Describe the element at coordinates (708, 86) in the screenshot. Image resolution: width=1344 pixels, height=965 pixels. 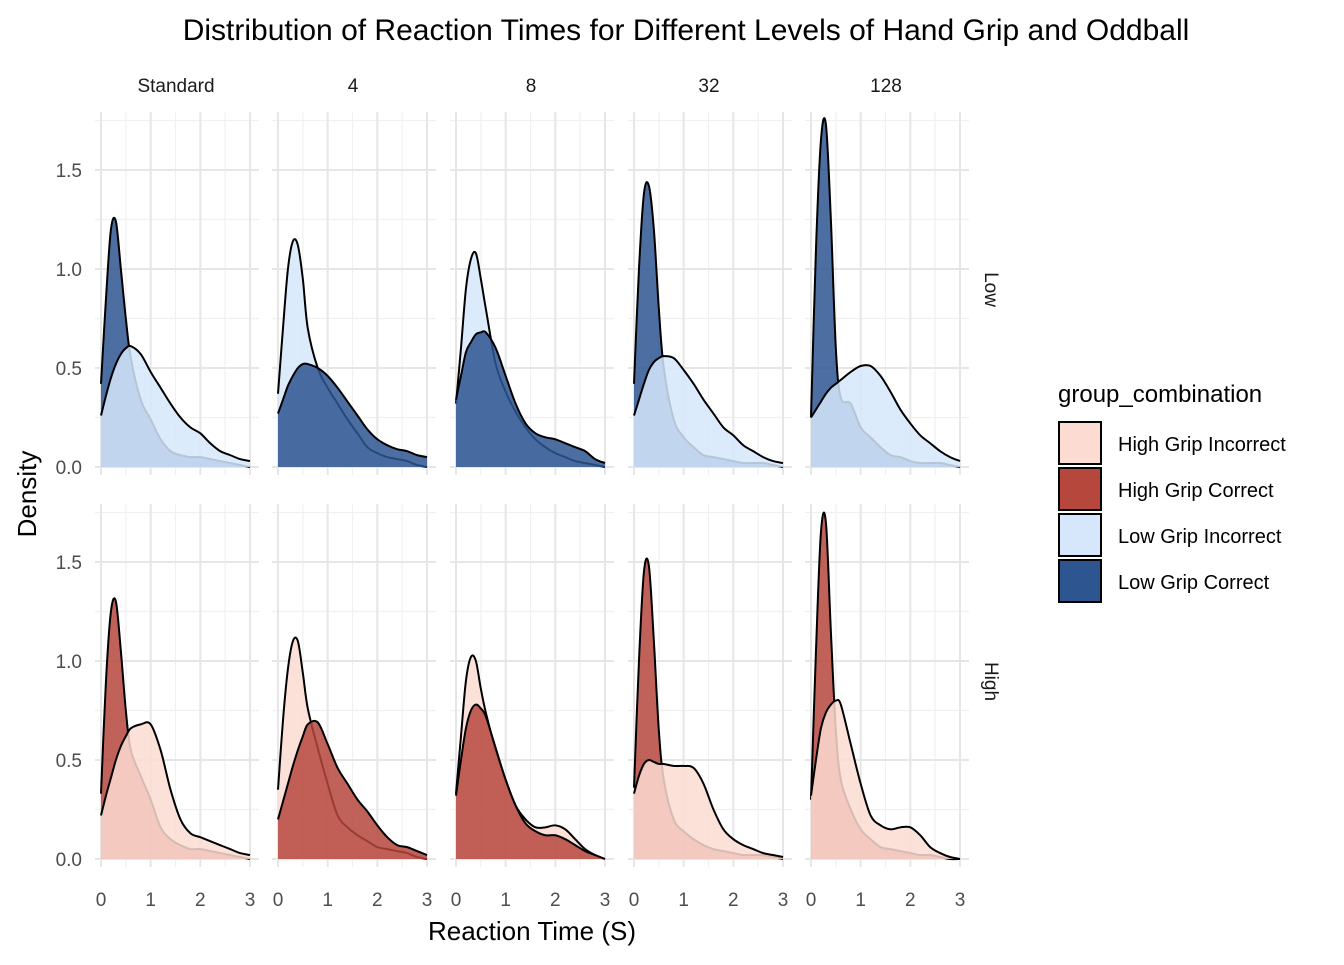
I see `facet-column-label: 32` at that location.